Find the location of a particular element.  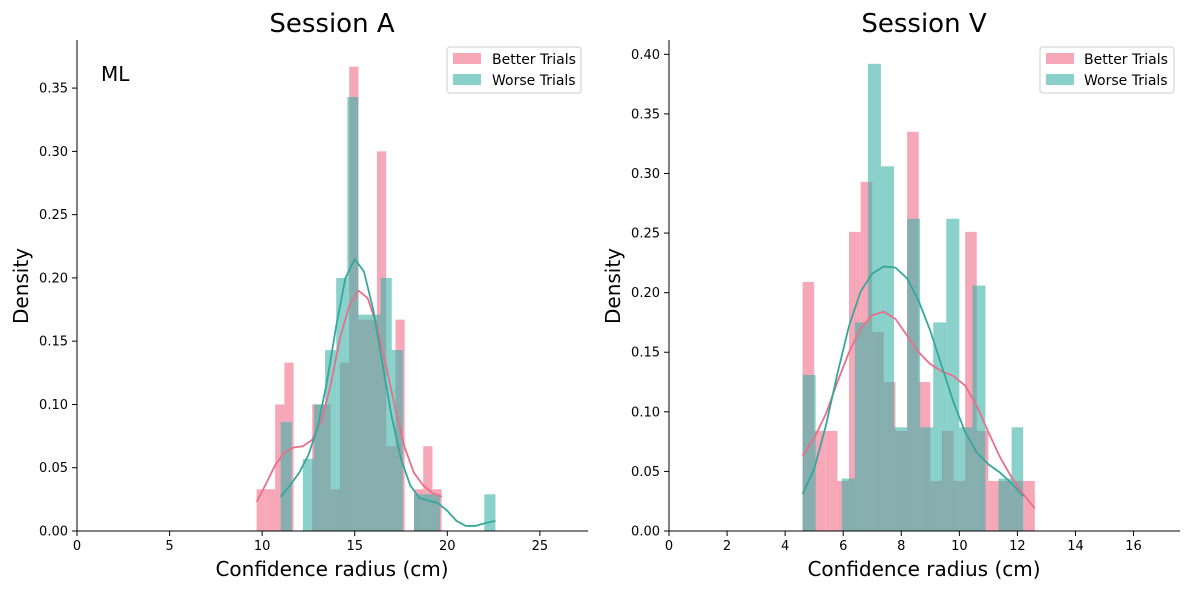

x-tick-label: 2 is located at coordinates (727, 546).